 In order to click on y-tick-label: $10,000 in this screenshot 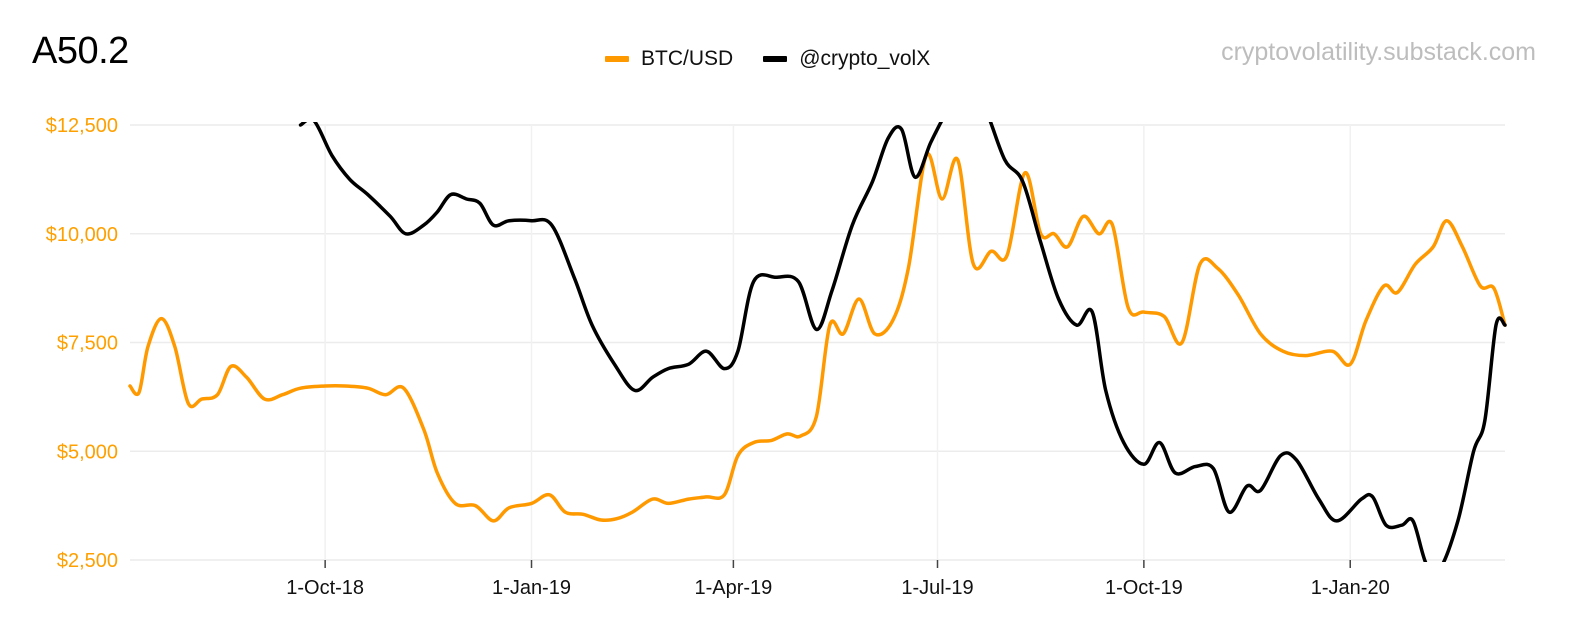, I will do `click(82, 235)`.